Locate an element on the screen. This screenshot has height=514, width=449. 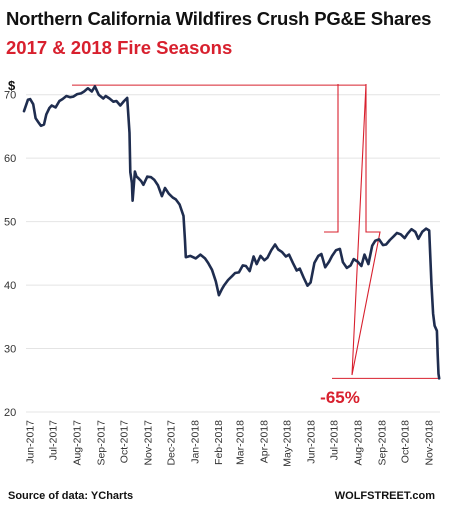
x-tick-label: Dec-2017 is located at coordinates (171, 443).